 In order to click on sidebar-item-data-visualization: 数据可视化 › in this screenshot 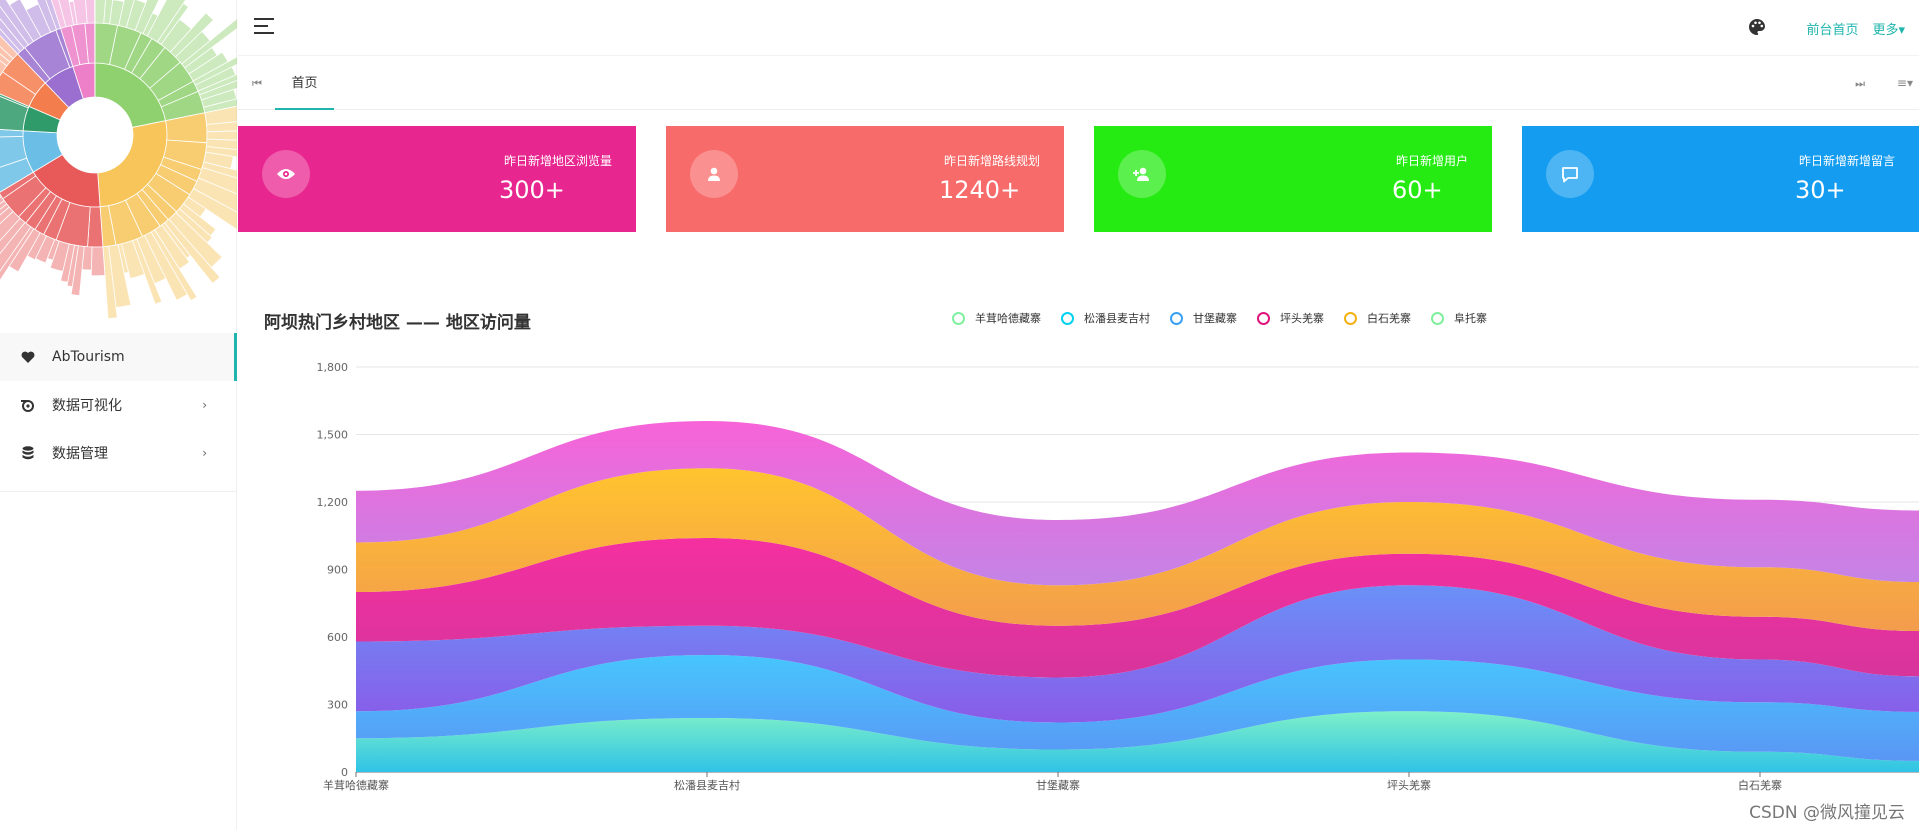, I will do `click(118, 405)`.